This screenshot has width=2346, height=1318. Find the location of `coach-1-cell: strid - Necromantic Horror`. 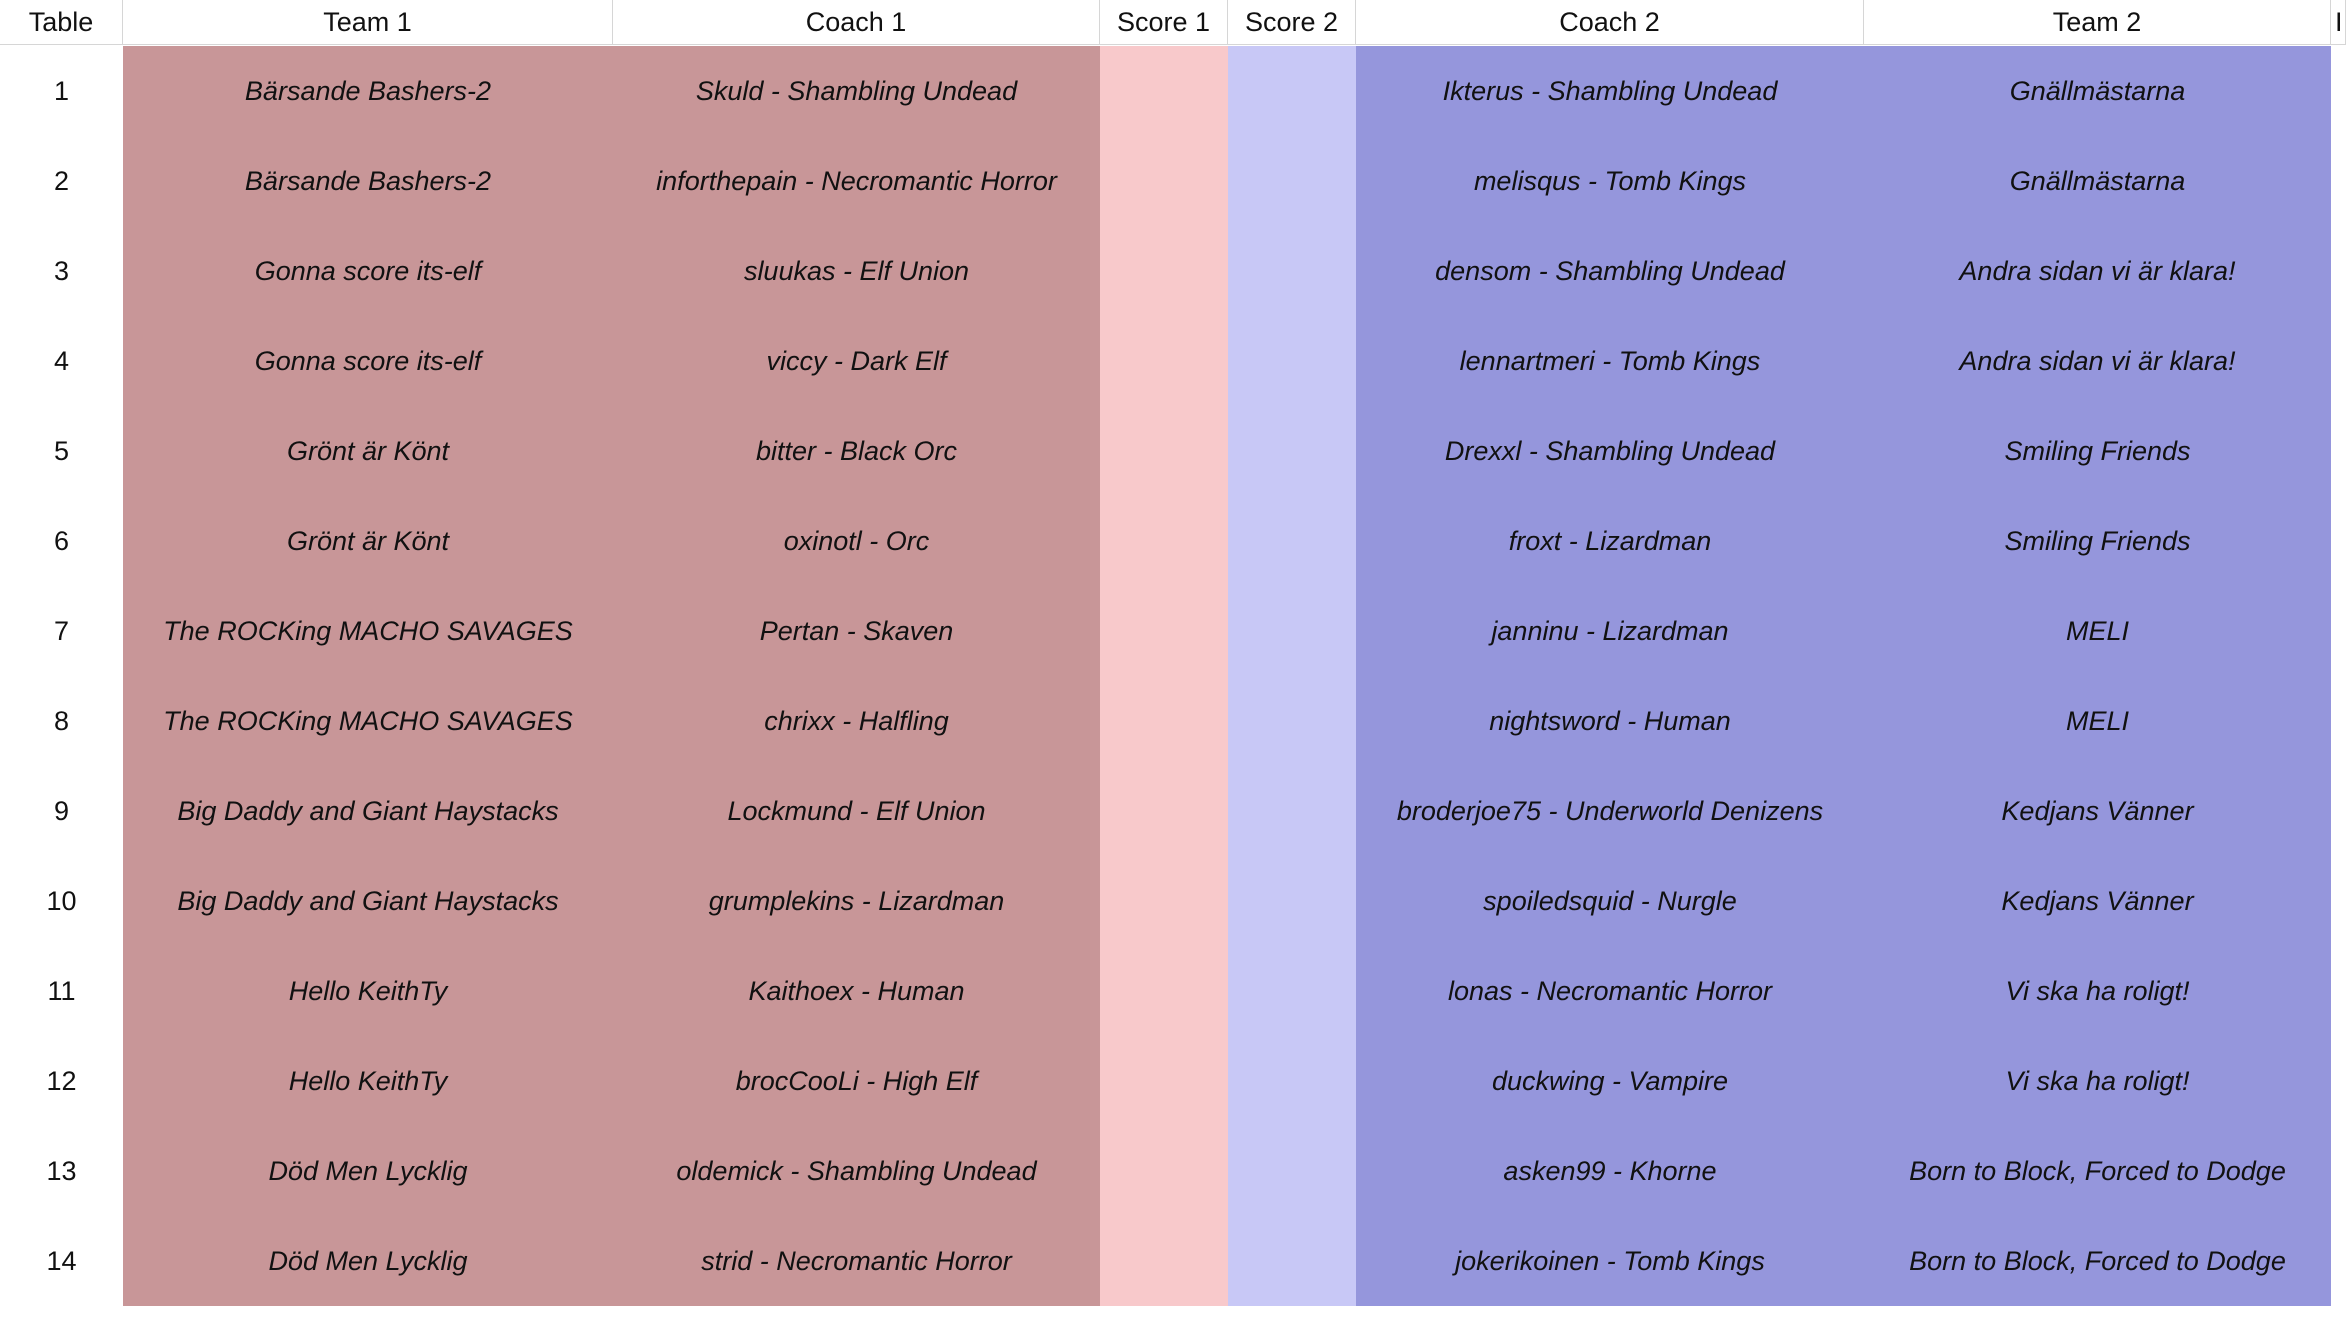

coach-1-cell: strid - Necromantic Horror is located at coordinates (856, 1261).